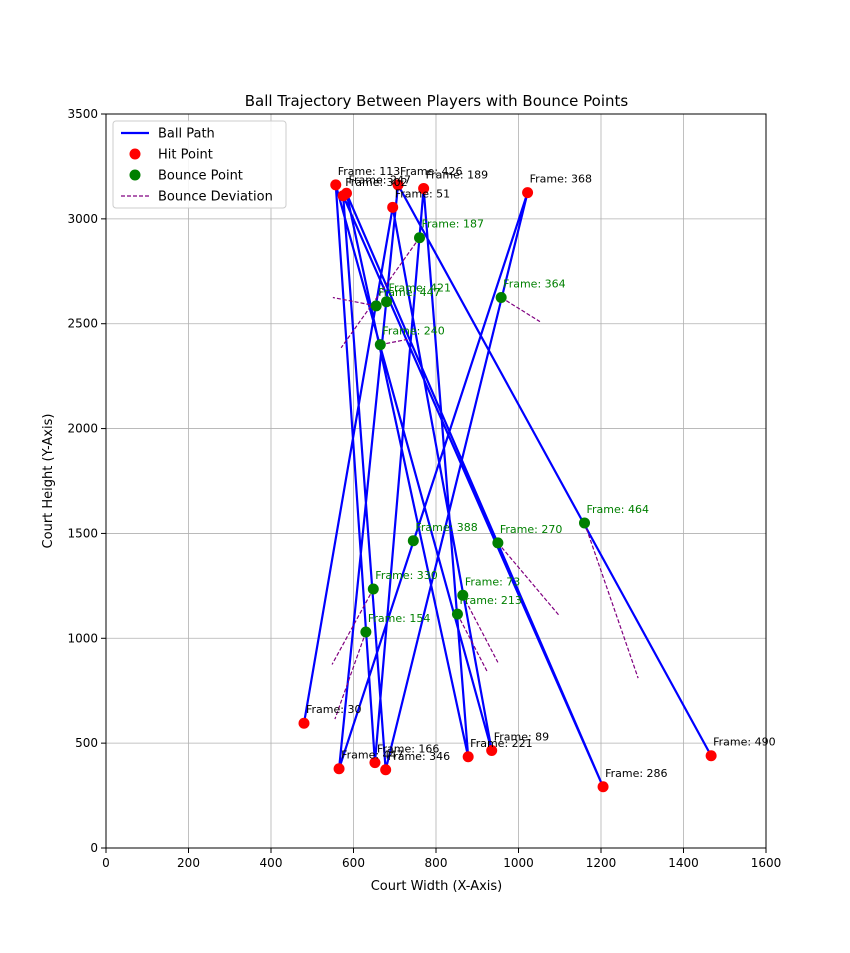  What do you see at coordinates (82, 324) in the screenshot?
I see `y-tick-label: 2500` at bounding box center [82, 324].